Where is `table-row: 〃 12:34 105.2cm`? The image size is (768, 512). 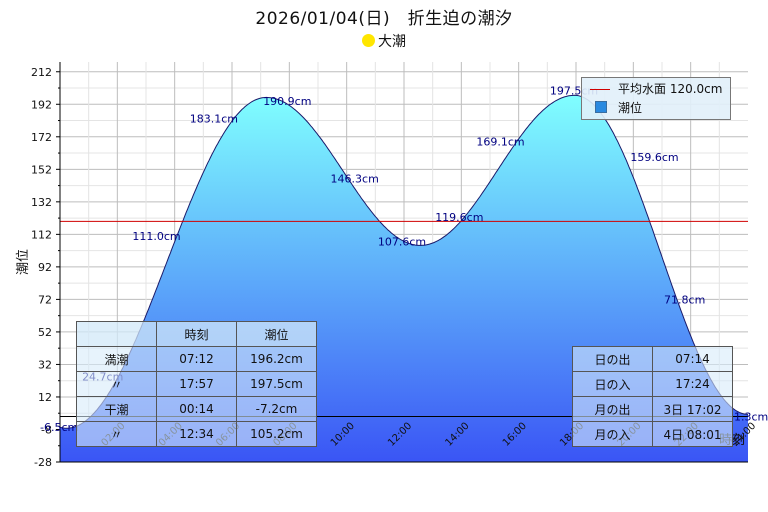
table-row: 〃 12:34 105.2cm is located at coordinates (196, 434).